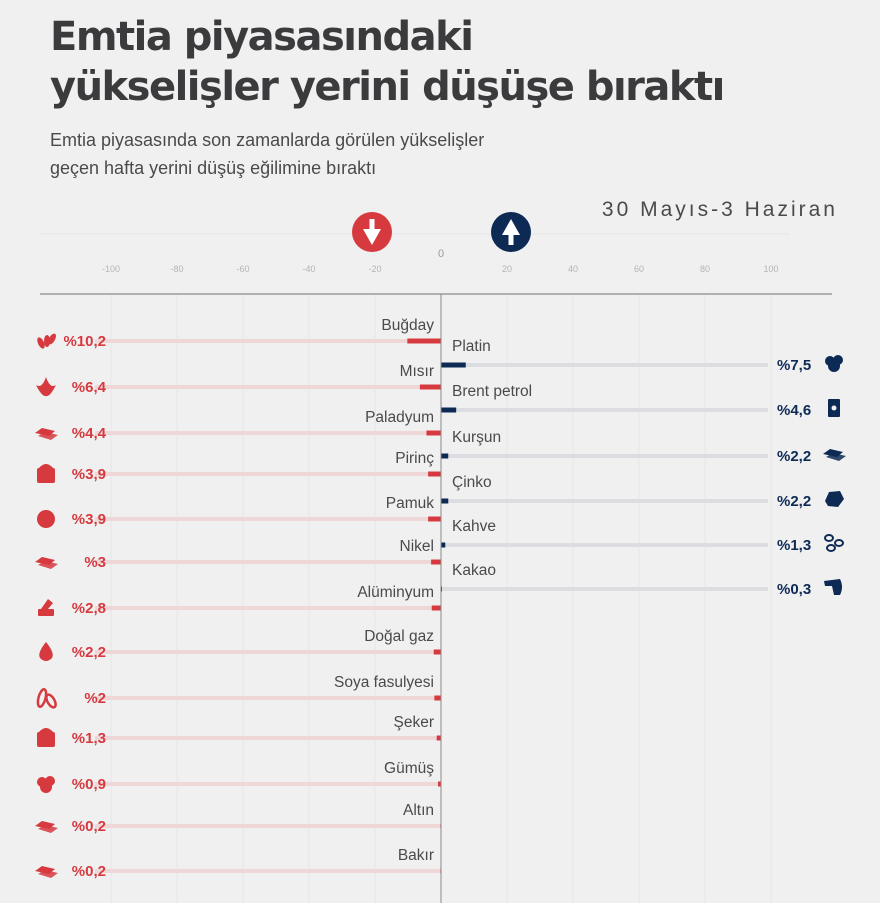 The height and width of the screenshot is (903, 880). Describe the element at coordinates (239, 333) in the screenshot. I see `bar-row-negative: Buğday %10,2` at that location.